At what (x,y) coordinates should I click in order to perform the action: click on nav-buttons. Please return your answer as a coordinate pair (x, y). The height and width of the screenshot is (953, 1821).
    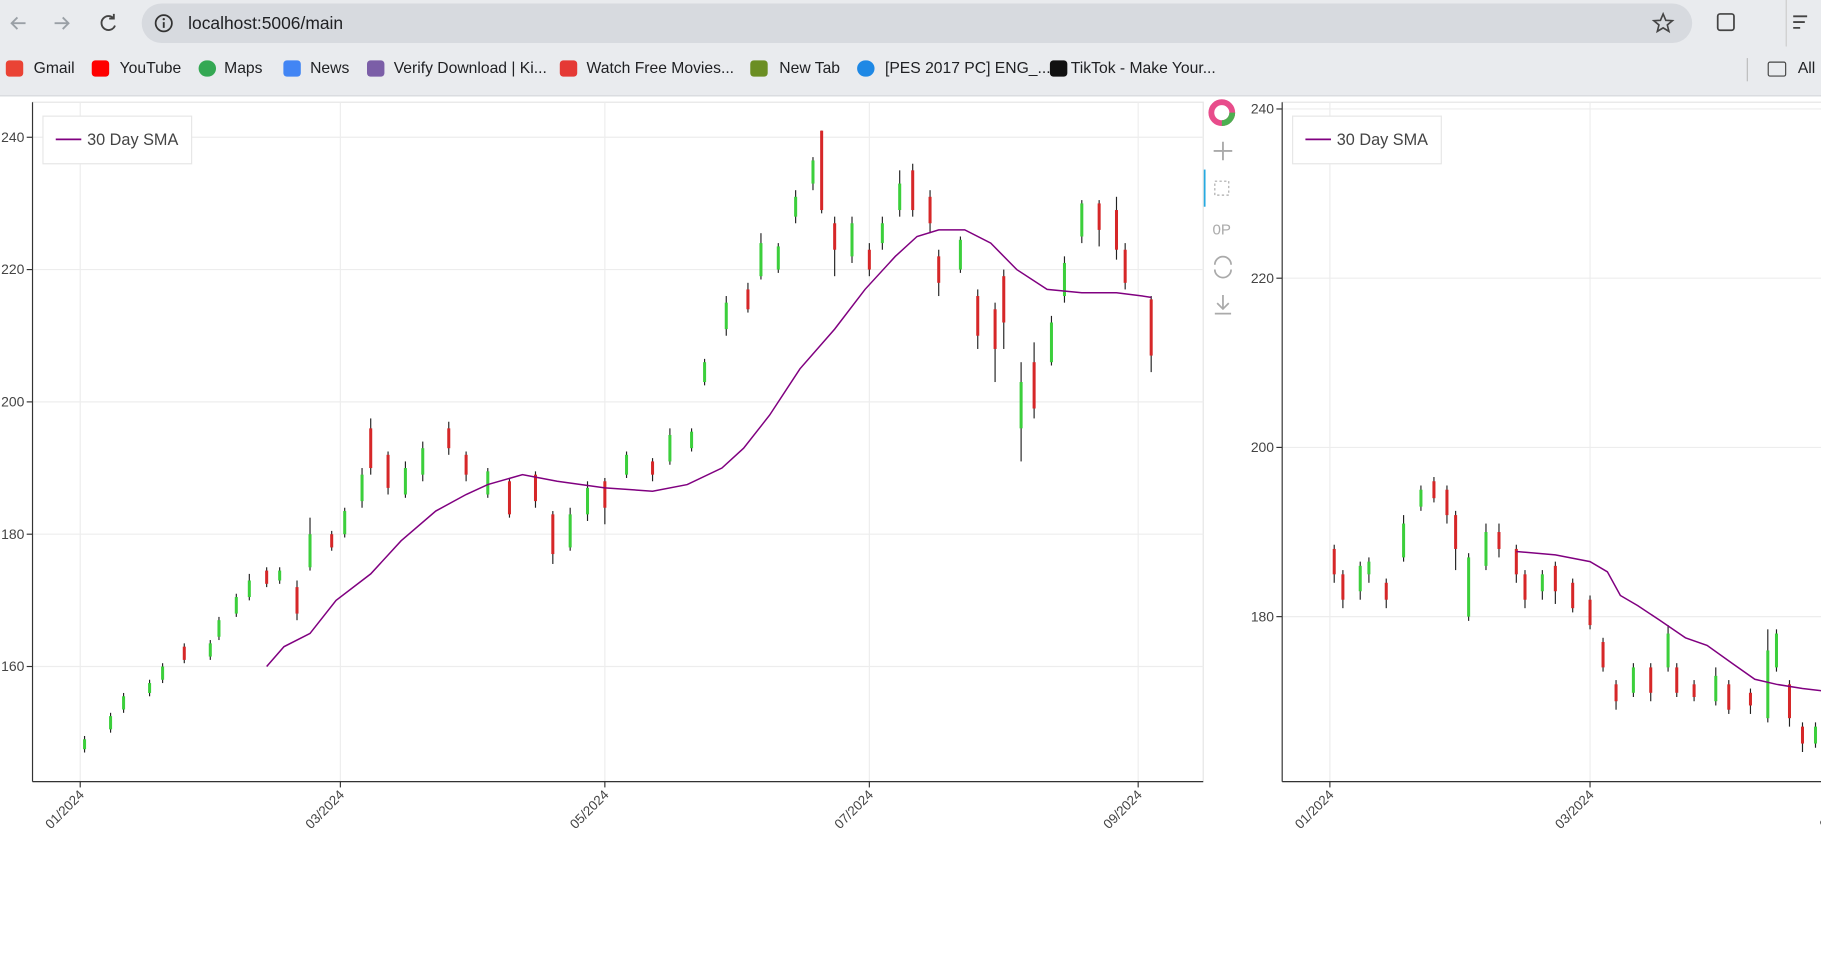
    Looking at the image, I should click on (69, 23).